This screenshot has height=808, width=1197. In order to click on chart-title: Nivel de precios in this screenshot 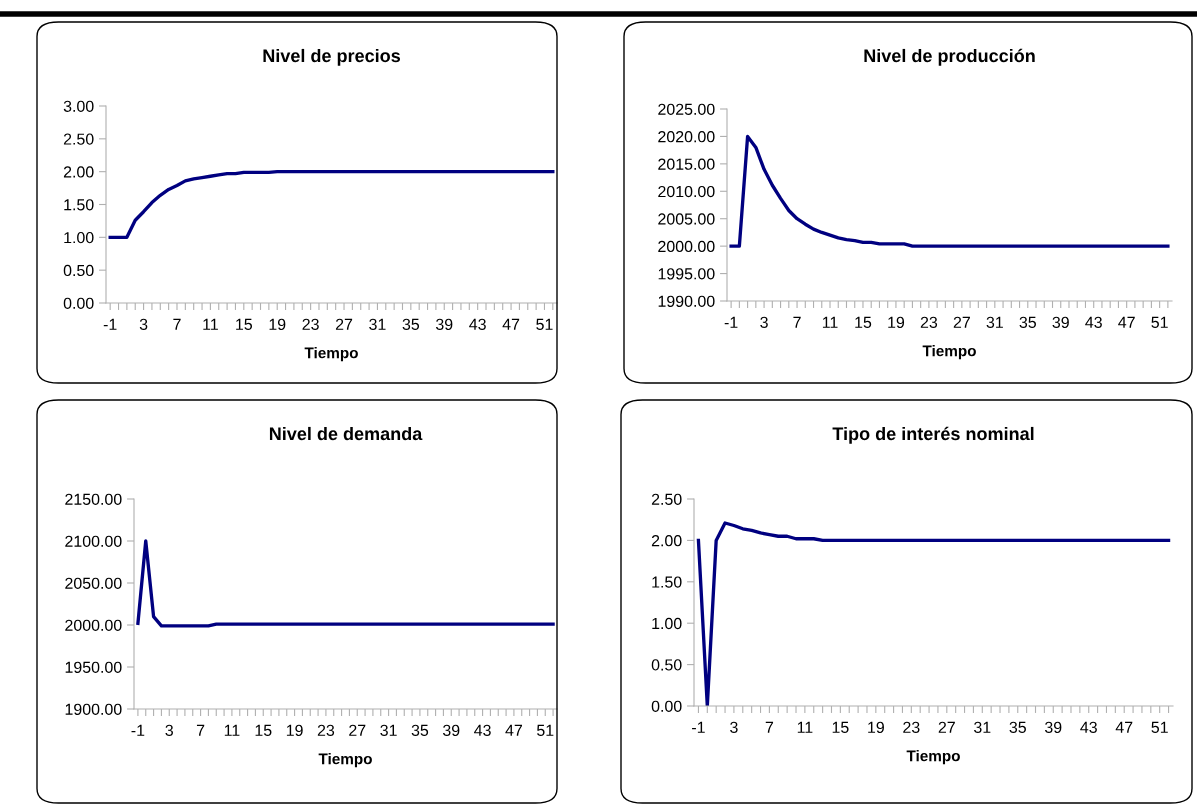, I will do `click(332, 57)`.